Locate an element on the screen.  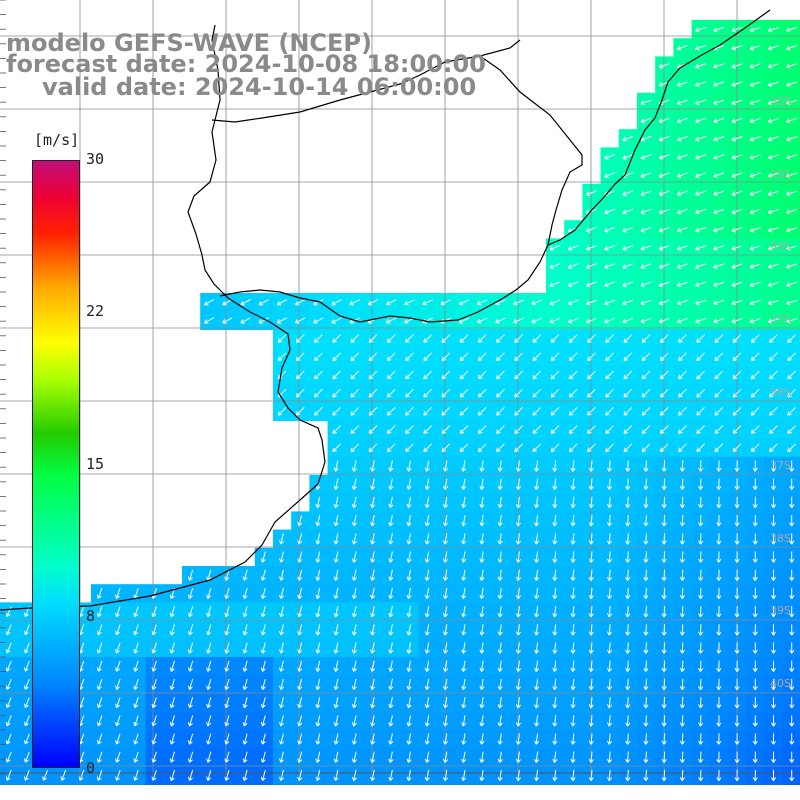
lat-label-32s: 32S is located at coordinates (780, 101).